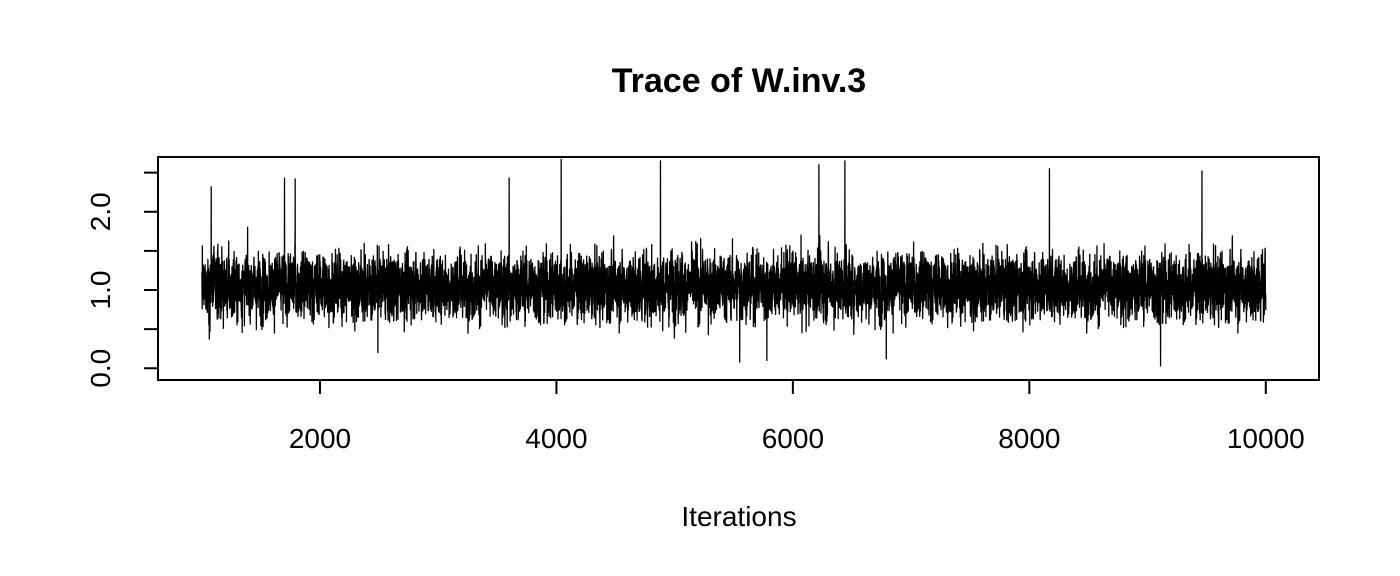 Image resolution: width=1400 pixels, height=576 pixels. I want to click on y-axis: 0.0 1.0 2.0, so click(122, 279).